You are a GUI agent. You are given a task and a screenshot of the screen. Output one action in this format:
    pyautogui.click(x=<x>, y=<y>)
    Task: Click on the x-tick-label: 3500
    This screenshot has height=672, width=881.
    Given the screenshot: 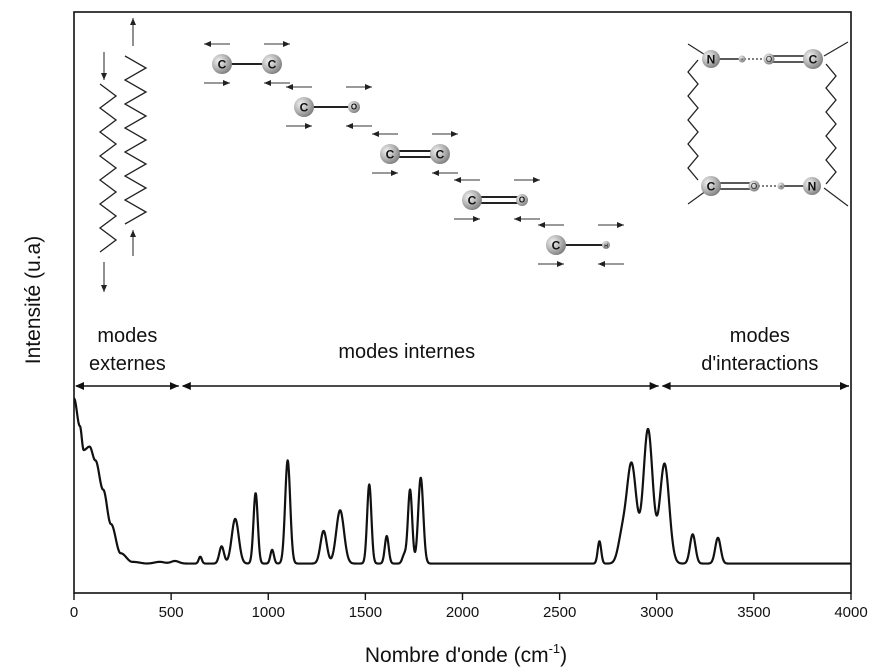 What is the action you would take?
    pyautogui.click(x=753, y=612)
    